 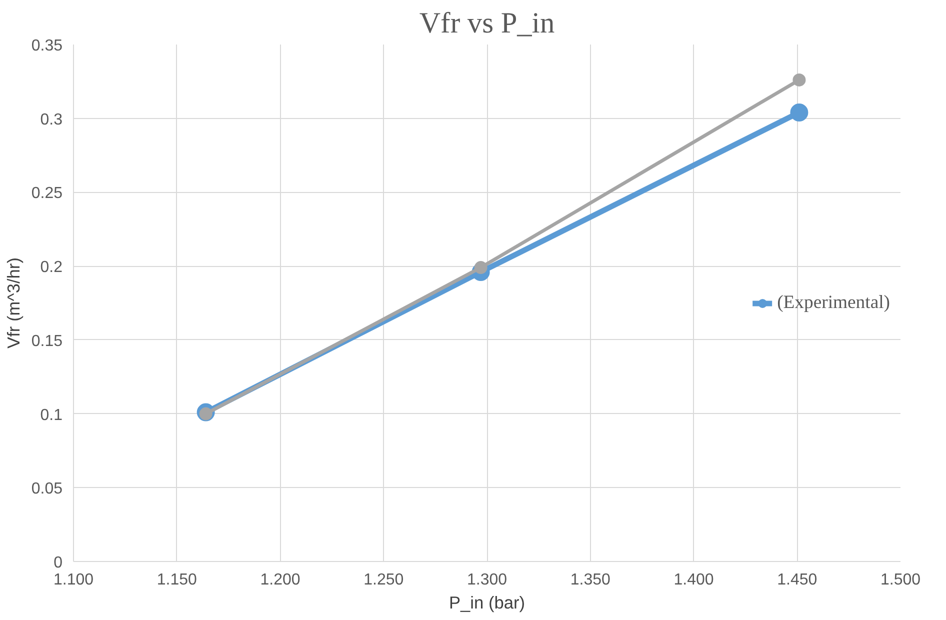 I want to click on chart-title: Vfr vs P_in, so click(x=487, y=24).